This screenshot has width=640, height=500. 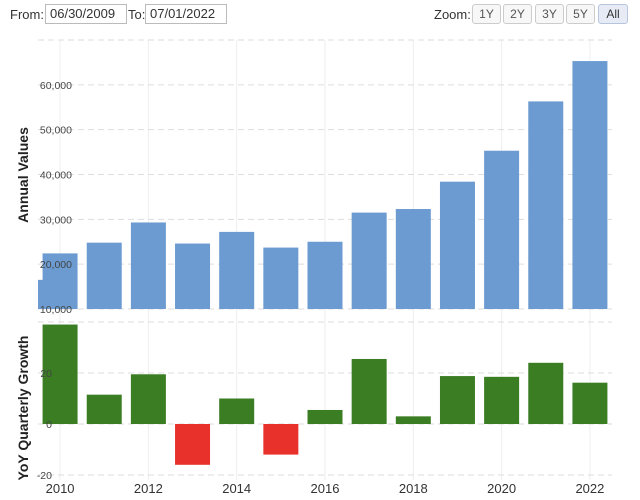 I want to click on x-tick-label: 2020, so click(x=501, y=488).